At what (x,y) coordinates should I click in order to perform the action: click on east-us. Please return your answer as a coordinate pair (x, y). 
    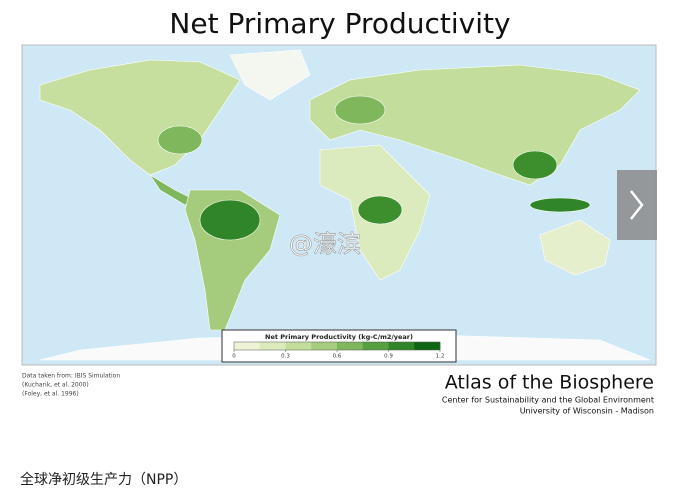
    Looking at the image, I should click on (180, 140).